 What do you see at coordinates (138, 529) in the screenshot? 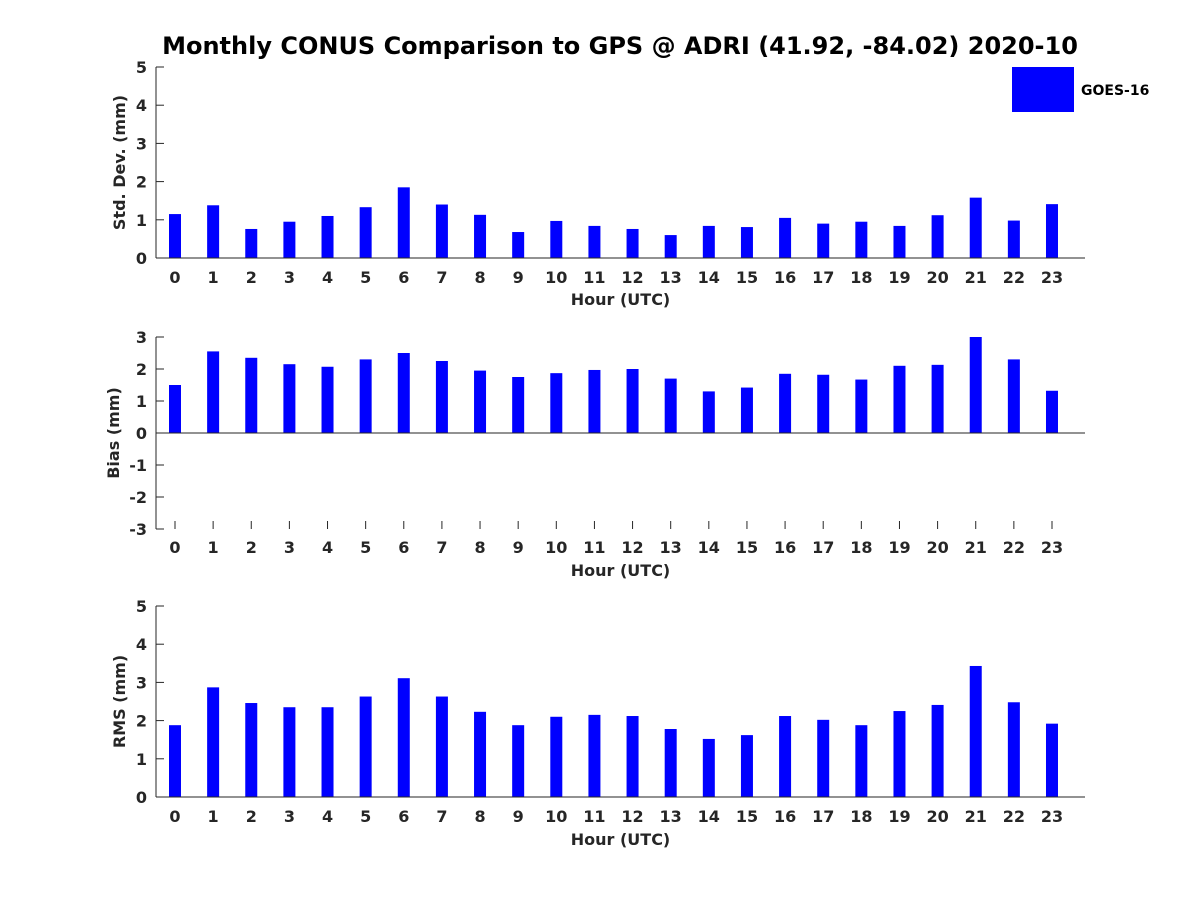
I see `y-tick-label: -3` at bounding box center [138, 529].